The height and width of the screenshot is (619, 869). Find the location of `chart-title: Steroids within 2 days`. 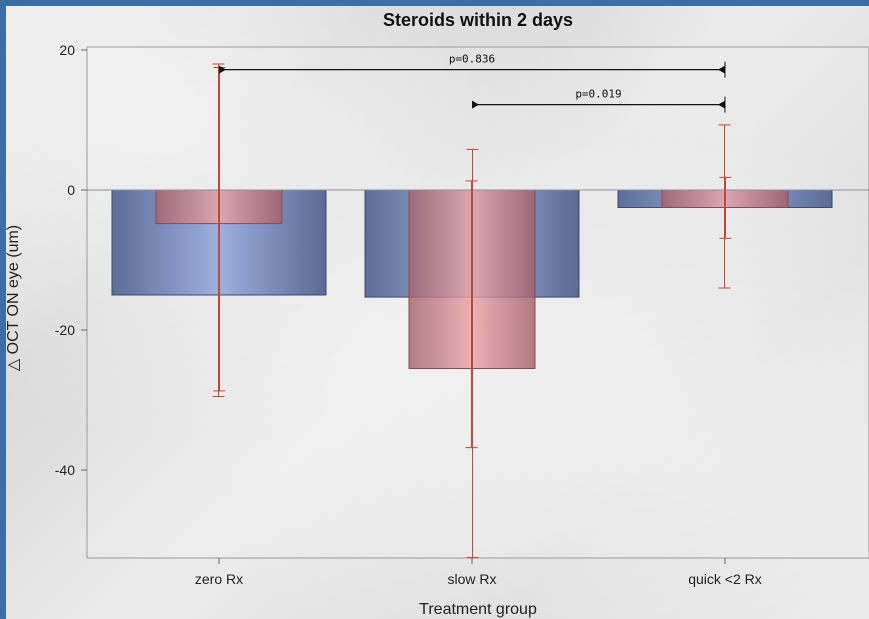

chart-title: Steroids within 2 days is located at coordinates (478, 20).